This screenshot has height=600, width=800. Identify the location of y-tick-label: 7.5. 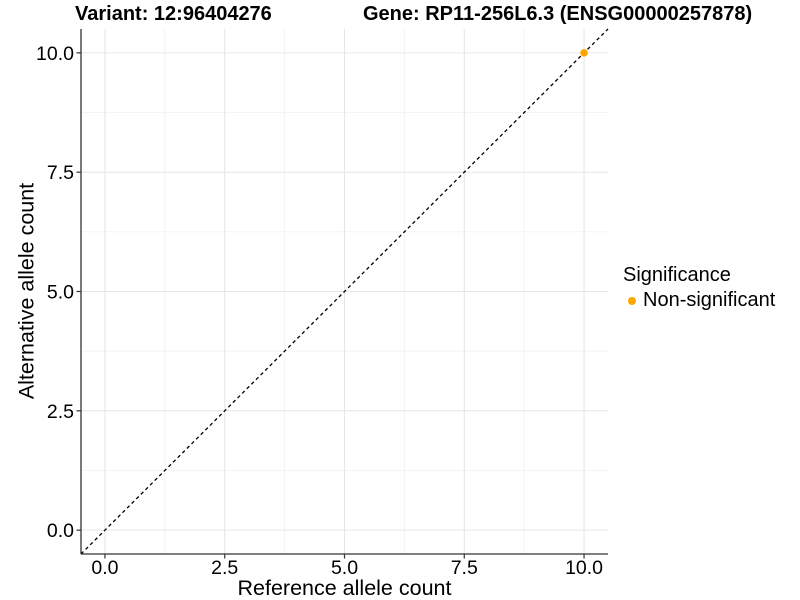
(60, 173).